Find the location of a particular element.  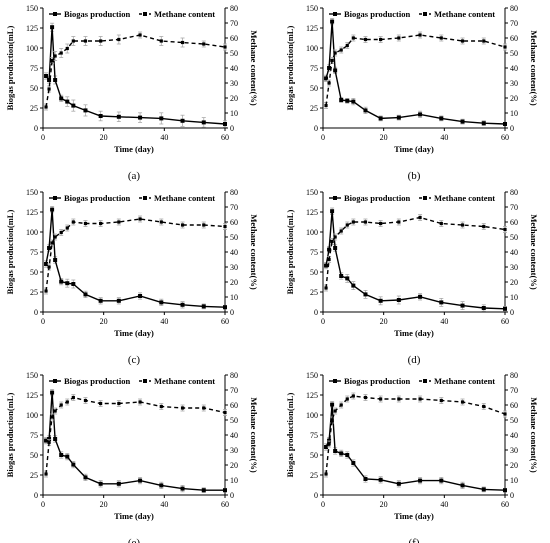

methane-series is located at coordinates (415, 253).